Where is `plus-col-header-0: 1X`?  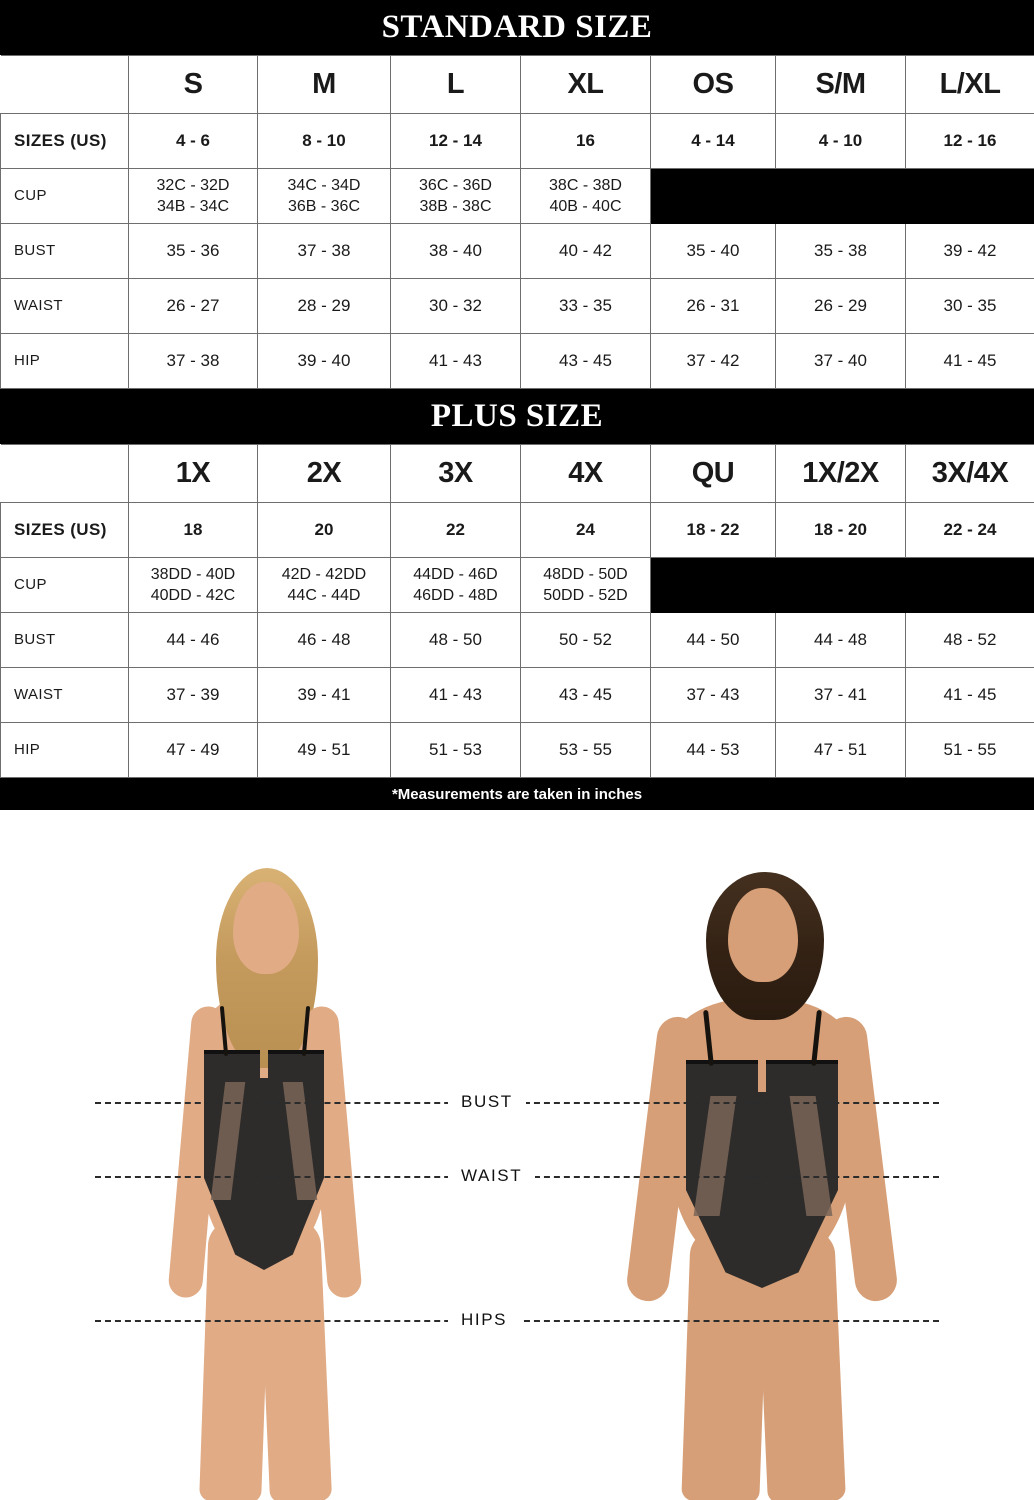 plus-col-header-0: 1X is located at coordinates (193, 473).